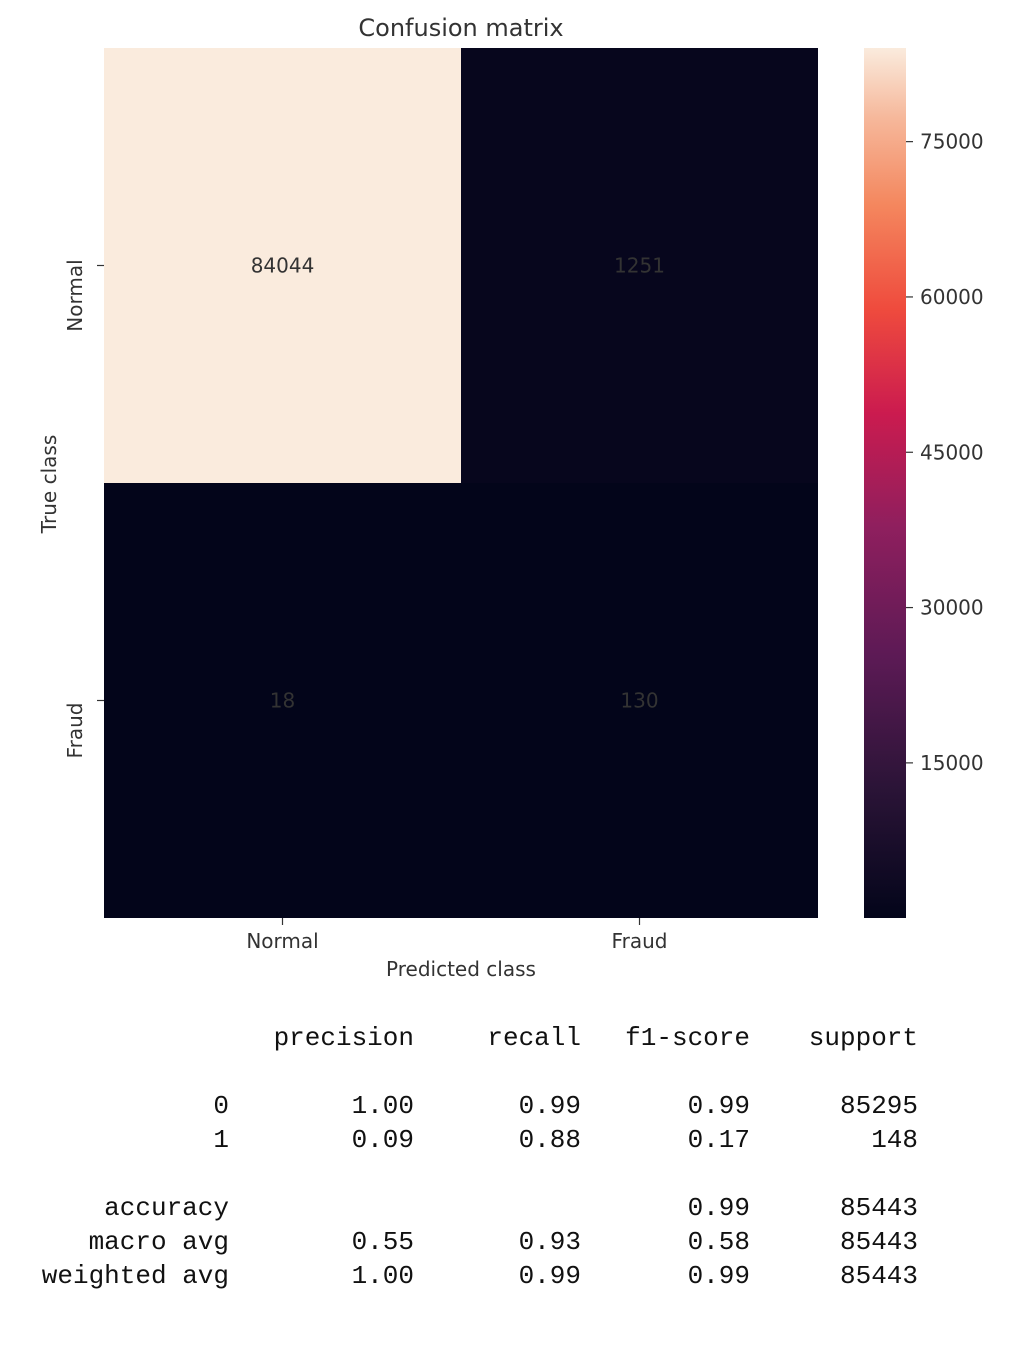 This screenshot has height=1360, width=1022. Describe the element at coordinates (879, 1276) in the screenshot. I see `report-cell-5-4: 85443` at that location.